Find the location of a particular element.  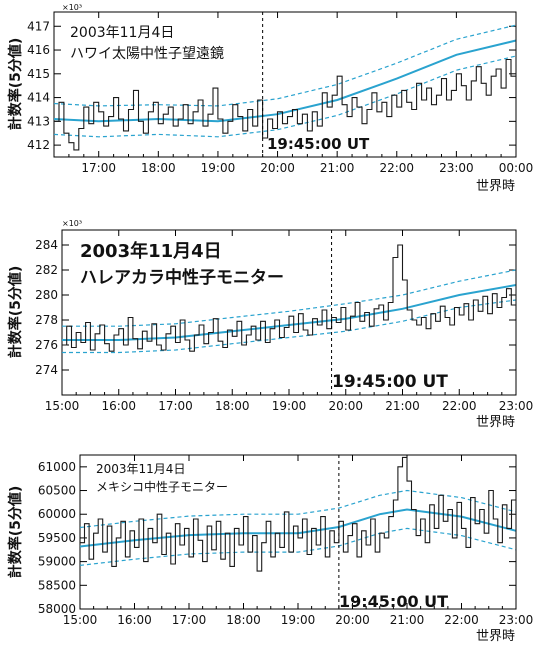

y-tick-label: 59000 is located at coordinates (57, 562).